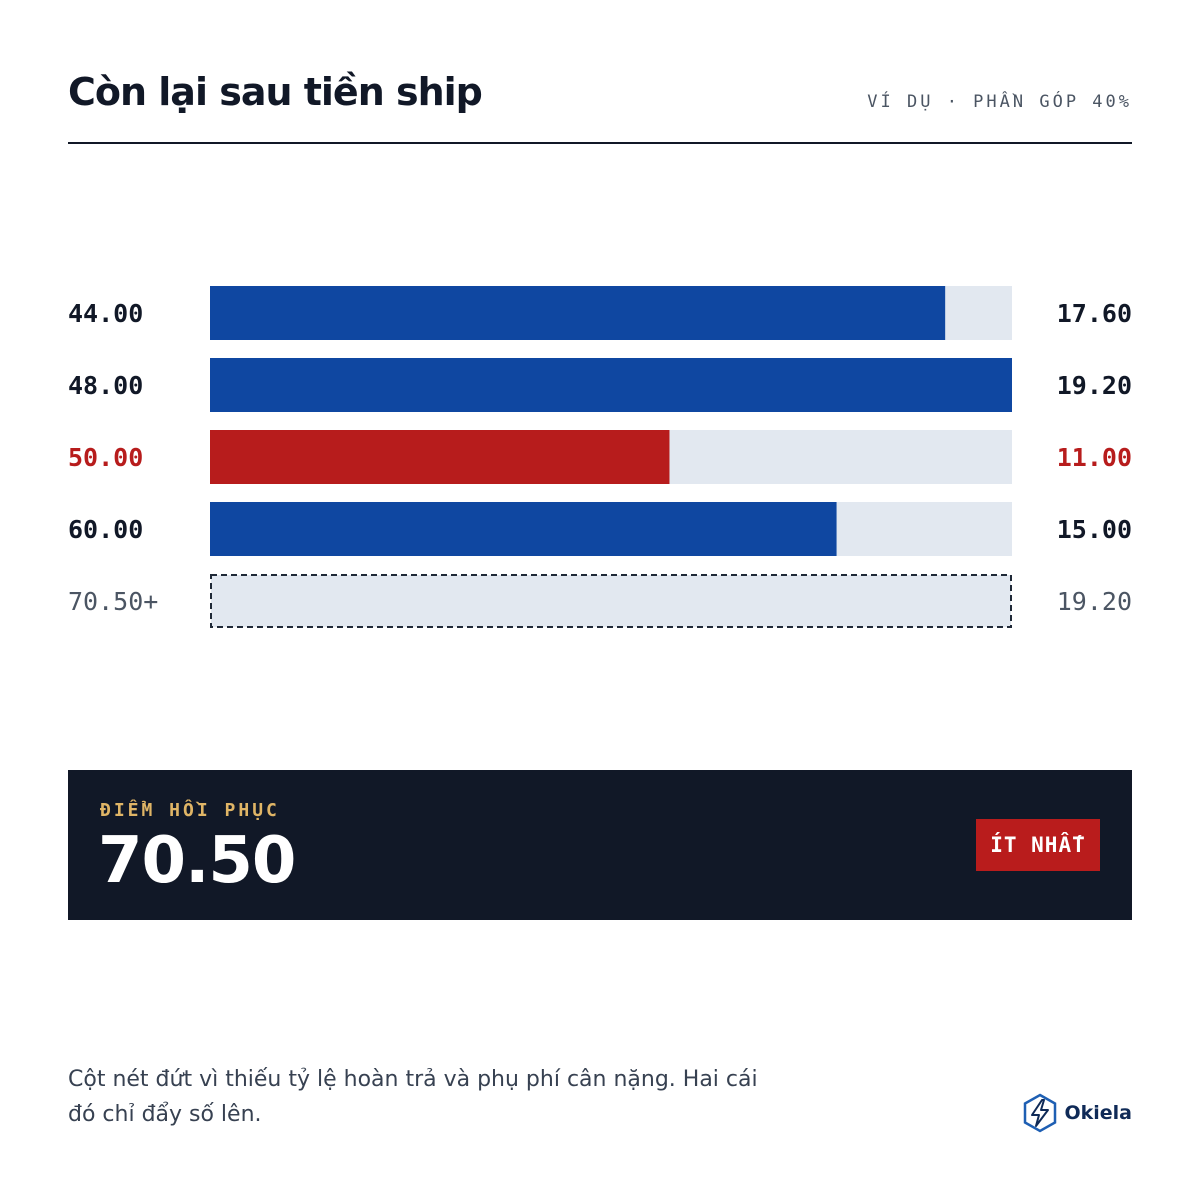 The height and width of the screenshot is (1200, 1200). I want to click on banner-value: 70.50, so click(197, 861).